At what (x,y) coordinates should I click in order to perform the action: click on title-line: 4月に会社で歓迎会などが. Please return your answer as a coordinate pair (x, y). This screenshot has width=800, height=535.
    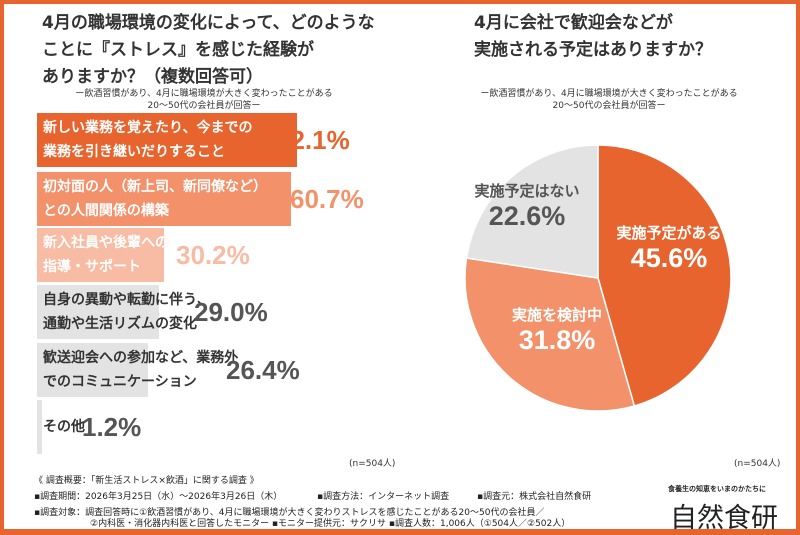
    Looking at the image, I should click on (573, 23).